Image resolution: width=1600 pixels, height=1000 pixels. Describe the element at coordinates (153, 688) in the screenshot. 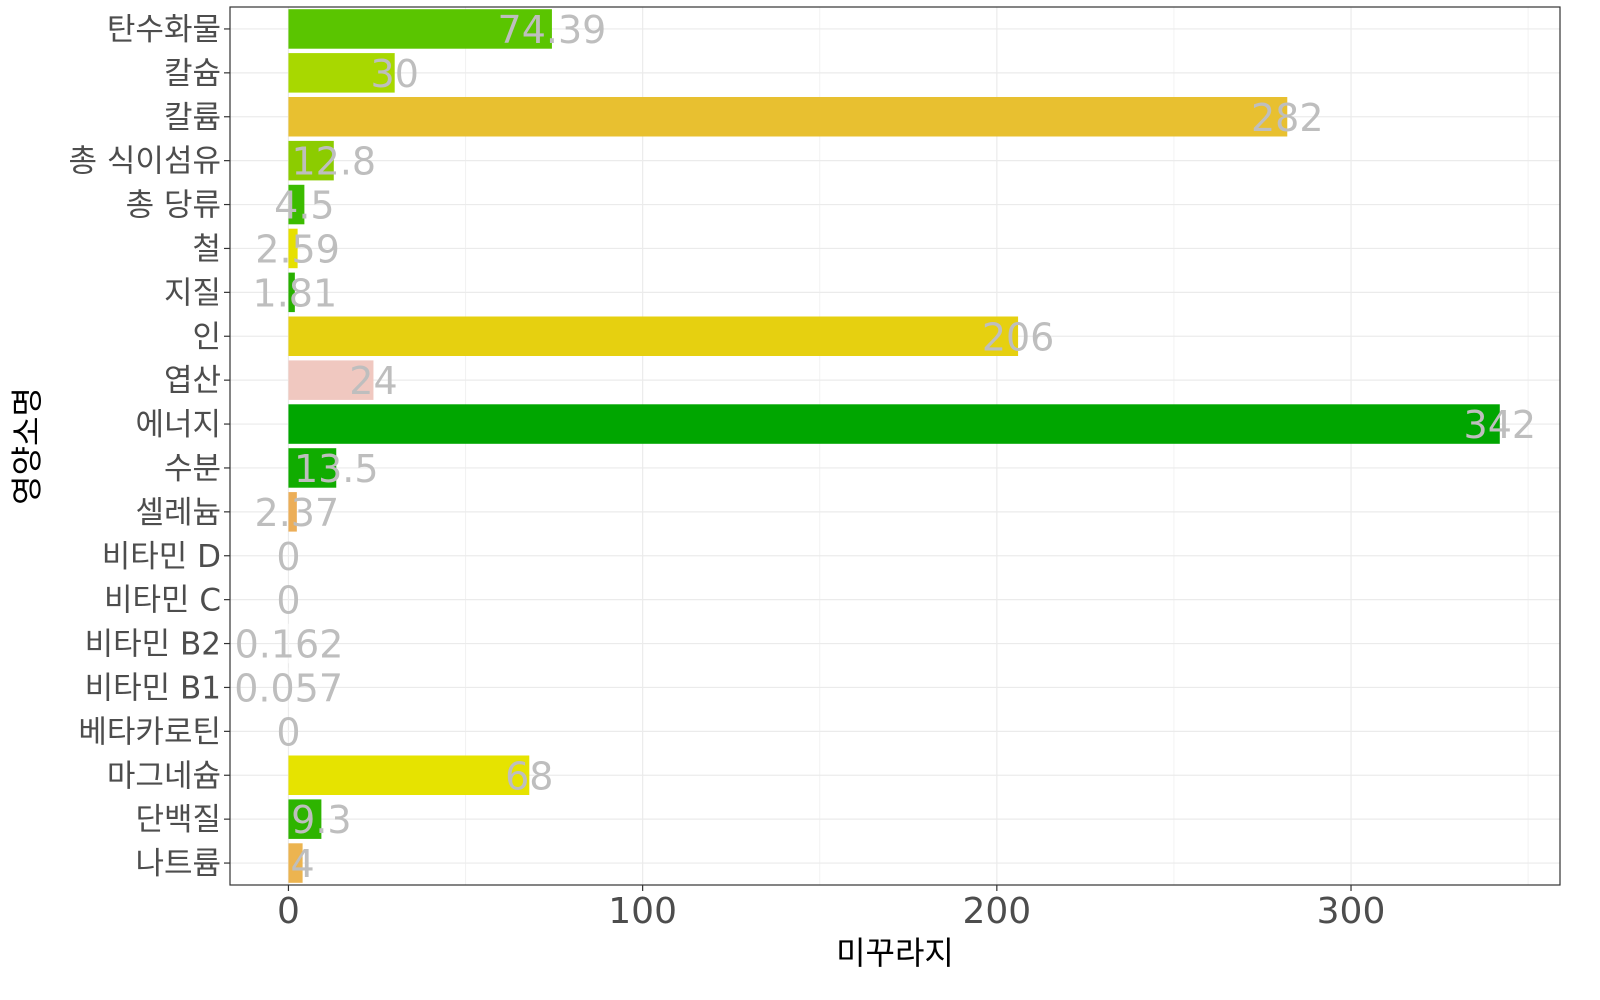

I see `y-tick-label: 비타민 B1` at that location.